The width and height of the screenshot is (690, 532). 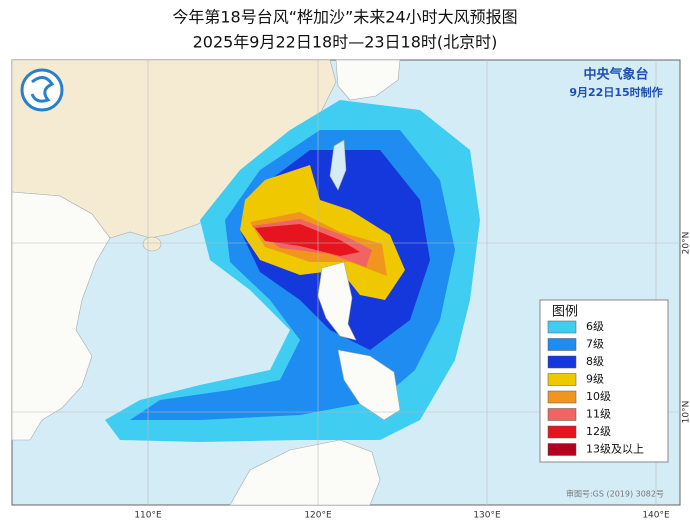 I want to click on lon-label: 140°E, so click(x=656, y=516).